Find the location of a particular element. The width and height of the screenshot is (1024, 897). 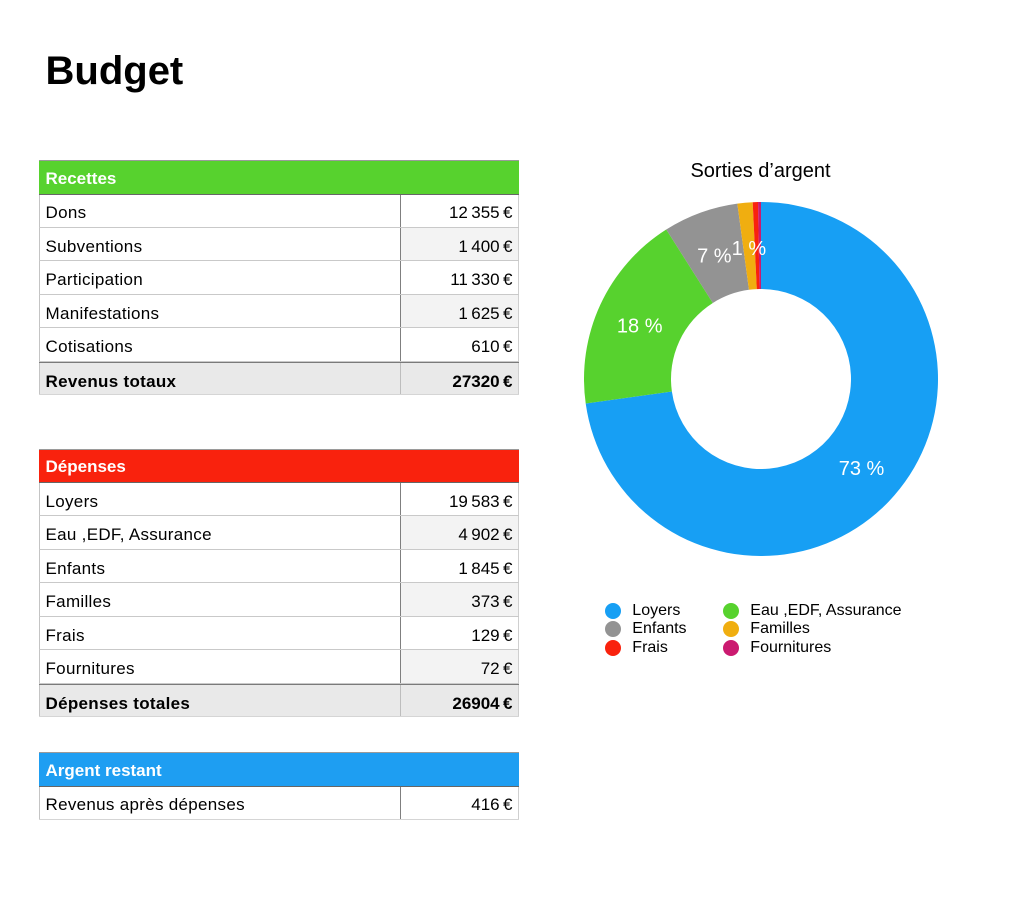

svg-text: 1 % is located at coordinates (749, 249).